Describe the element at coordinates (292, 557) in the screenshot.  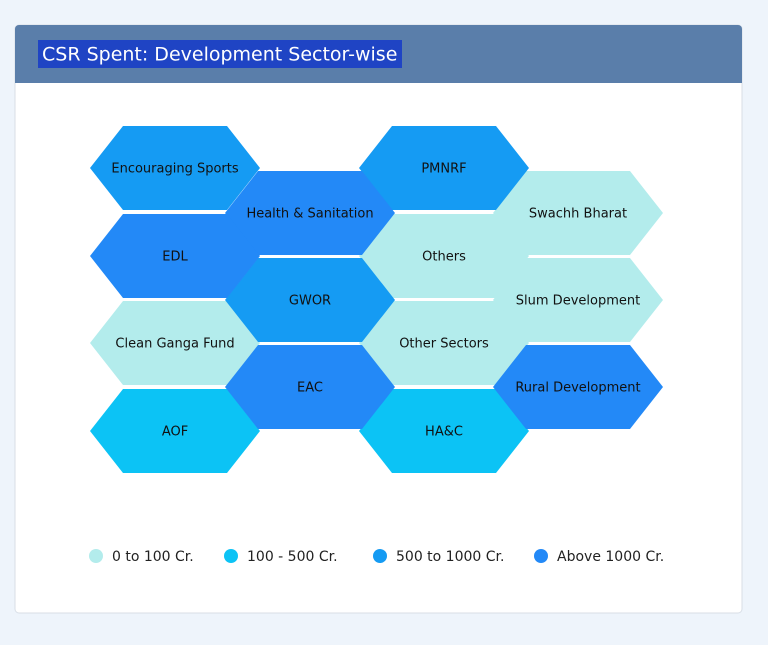
I see `legend-label: 100 - 500 Cr.` at that location.